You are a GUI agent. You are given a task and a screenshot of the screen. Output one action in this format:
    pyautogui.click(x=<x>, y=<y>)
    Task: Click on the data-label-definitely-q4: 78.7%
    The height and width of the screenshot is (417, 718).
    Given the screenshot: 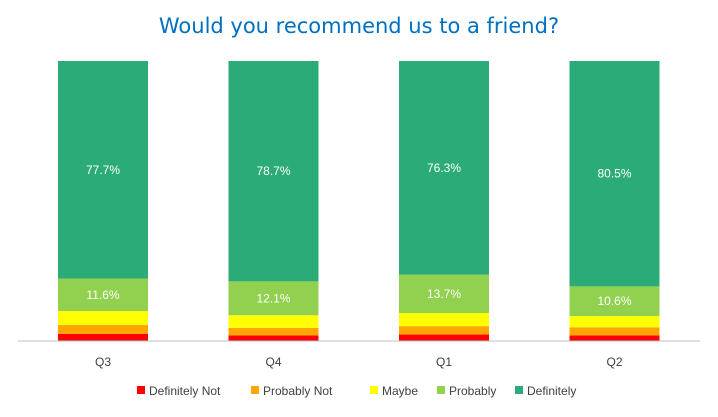 What is the action you would take?
    pyautogui.click(x=273, y=171)
    